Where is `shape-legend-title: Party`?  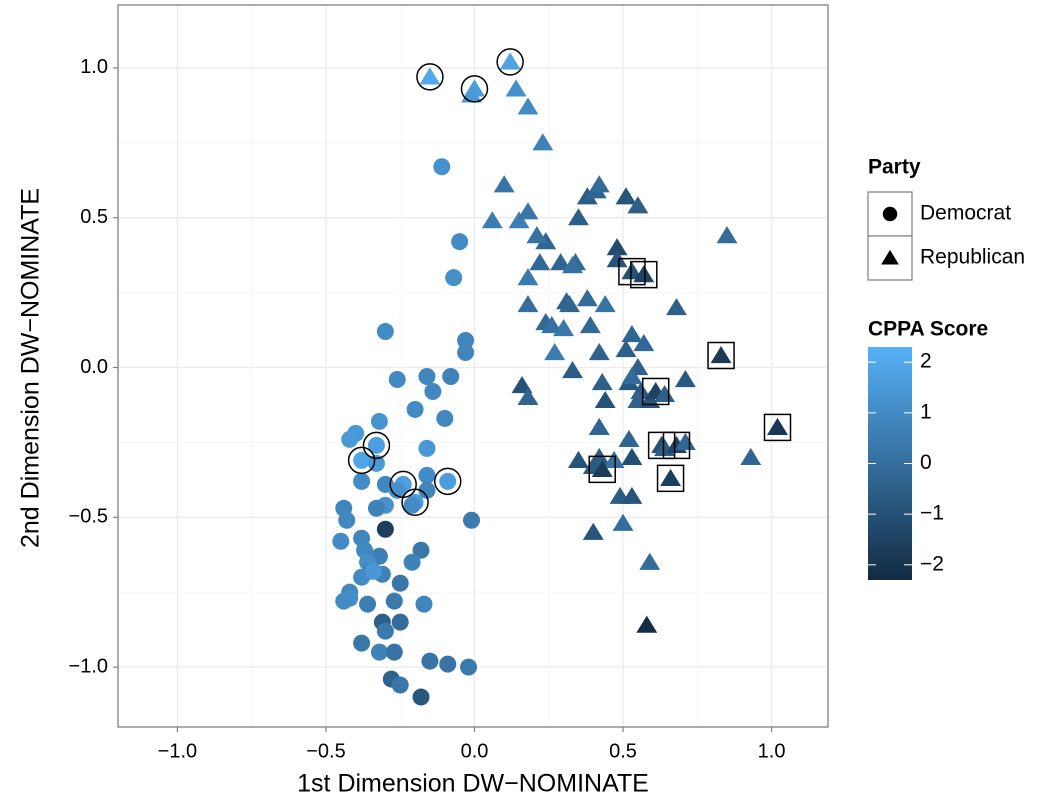 shape-legend-title: Party is located at coordinates (894, 167).